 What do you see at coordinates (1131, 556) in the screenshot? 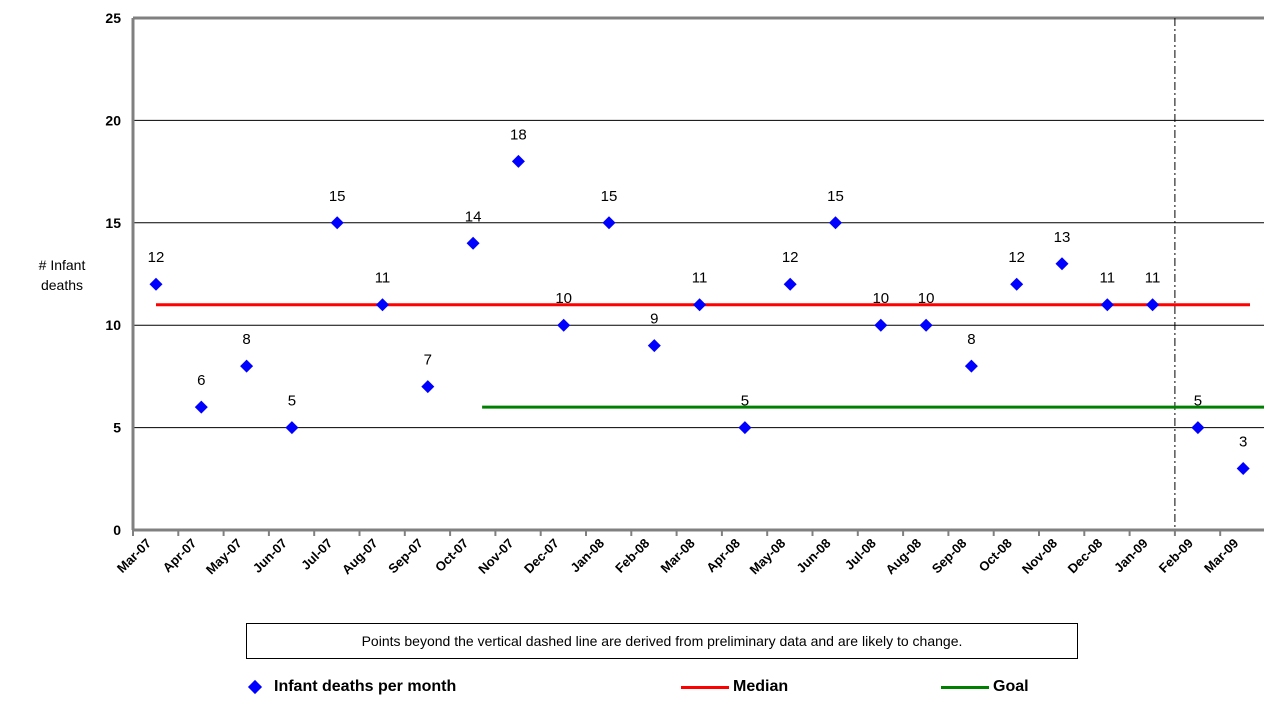
I see `x-tick-label: Jan-09` at bounding box center [1131, 556].